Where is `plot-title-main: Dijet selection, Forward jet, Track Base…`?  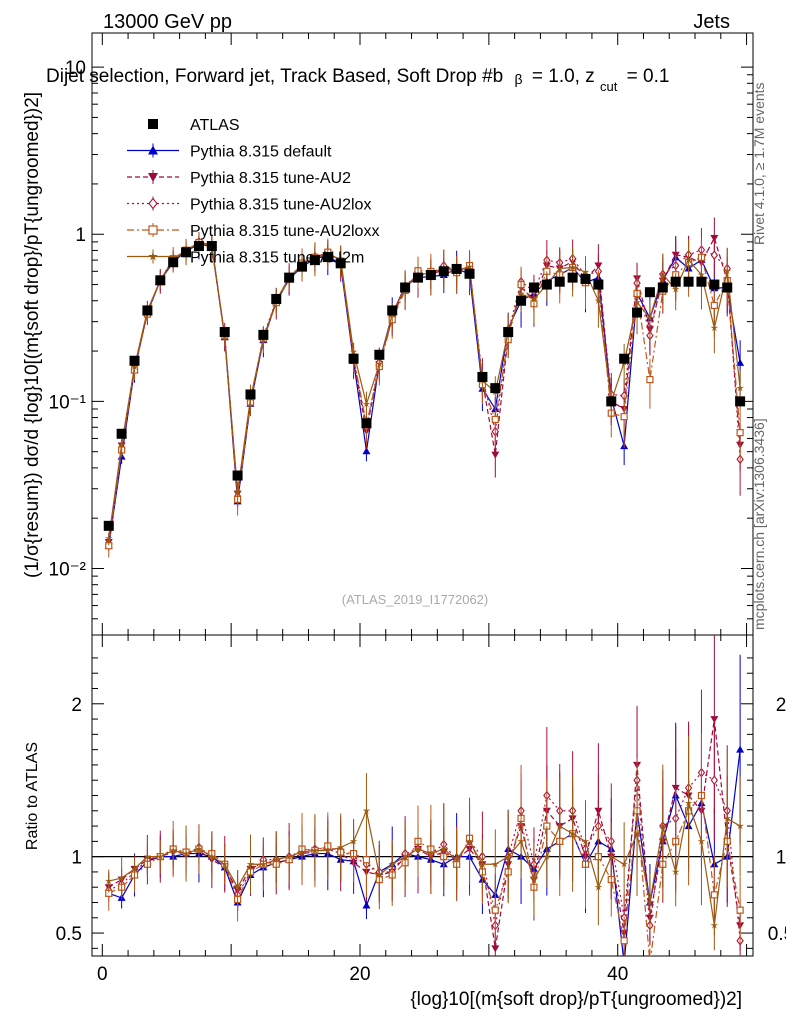 plot-title-main: Dijet selection, Forward jet, Track Base… is located at coordinates (274, 76).